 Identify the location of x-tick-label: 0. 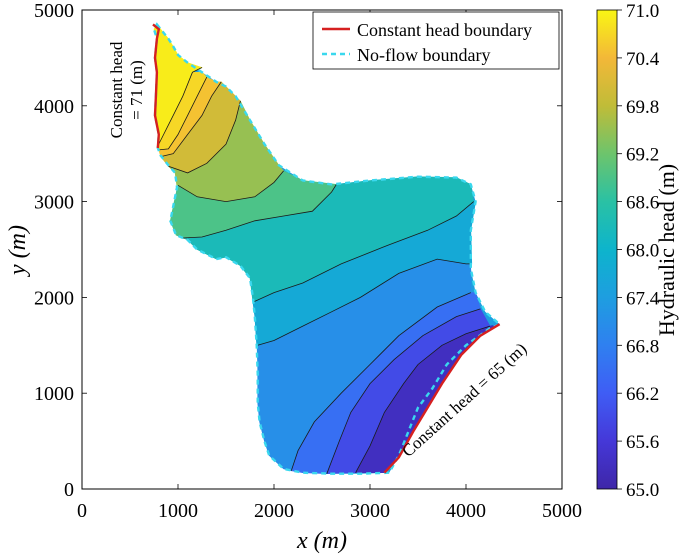
(82, 511).